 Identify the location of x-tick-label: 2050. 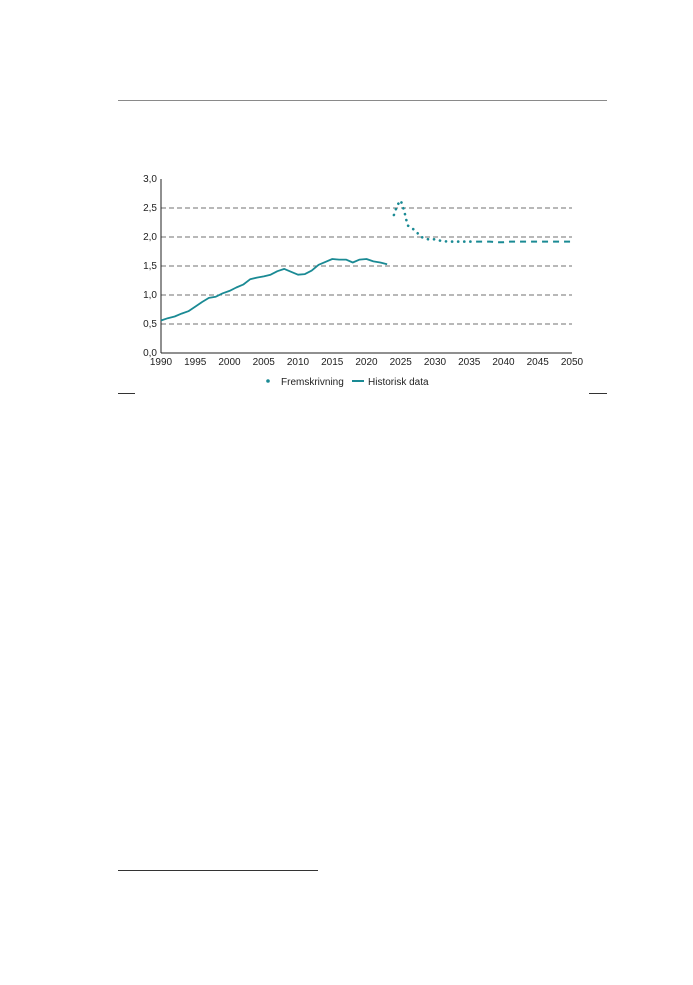
(572, 362).